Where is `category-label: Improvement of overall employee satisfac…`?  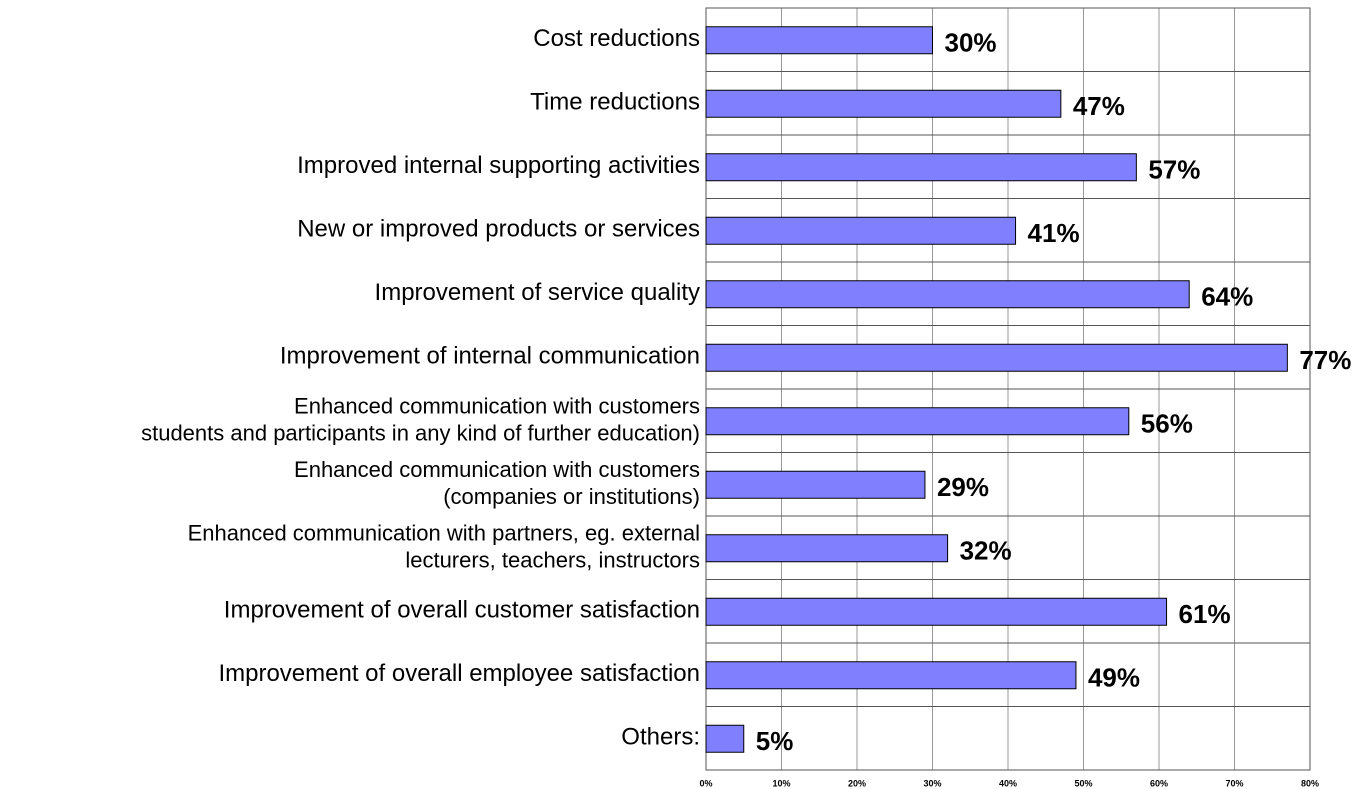
category-label: Improvement of overall employee satisfac… is located at coordinates (459, 673).